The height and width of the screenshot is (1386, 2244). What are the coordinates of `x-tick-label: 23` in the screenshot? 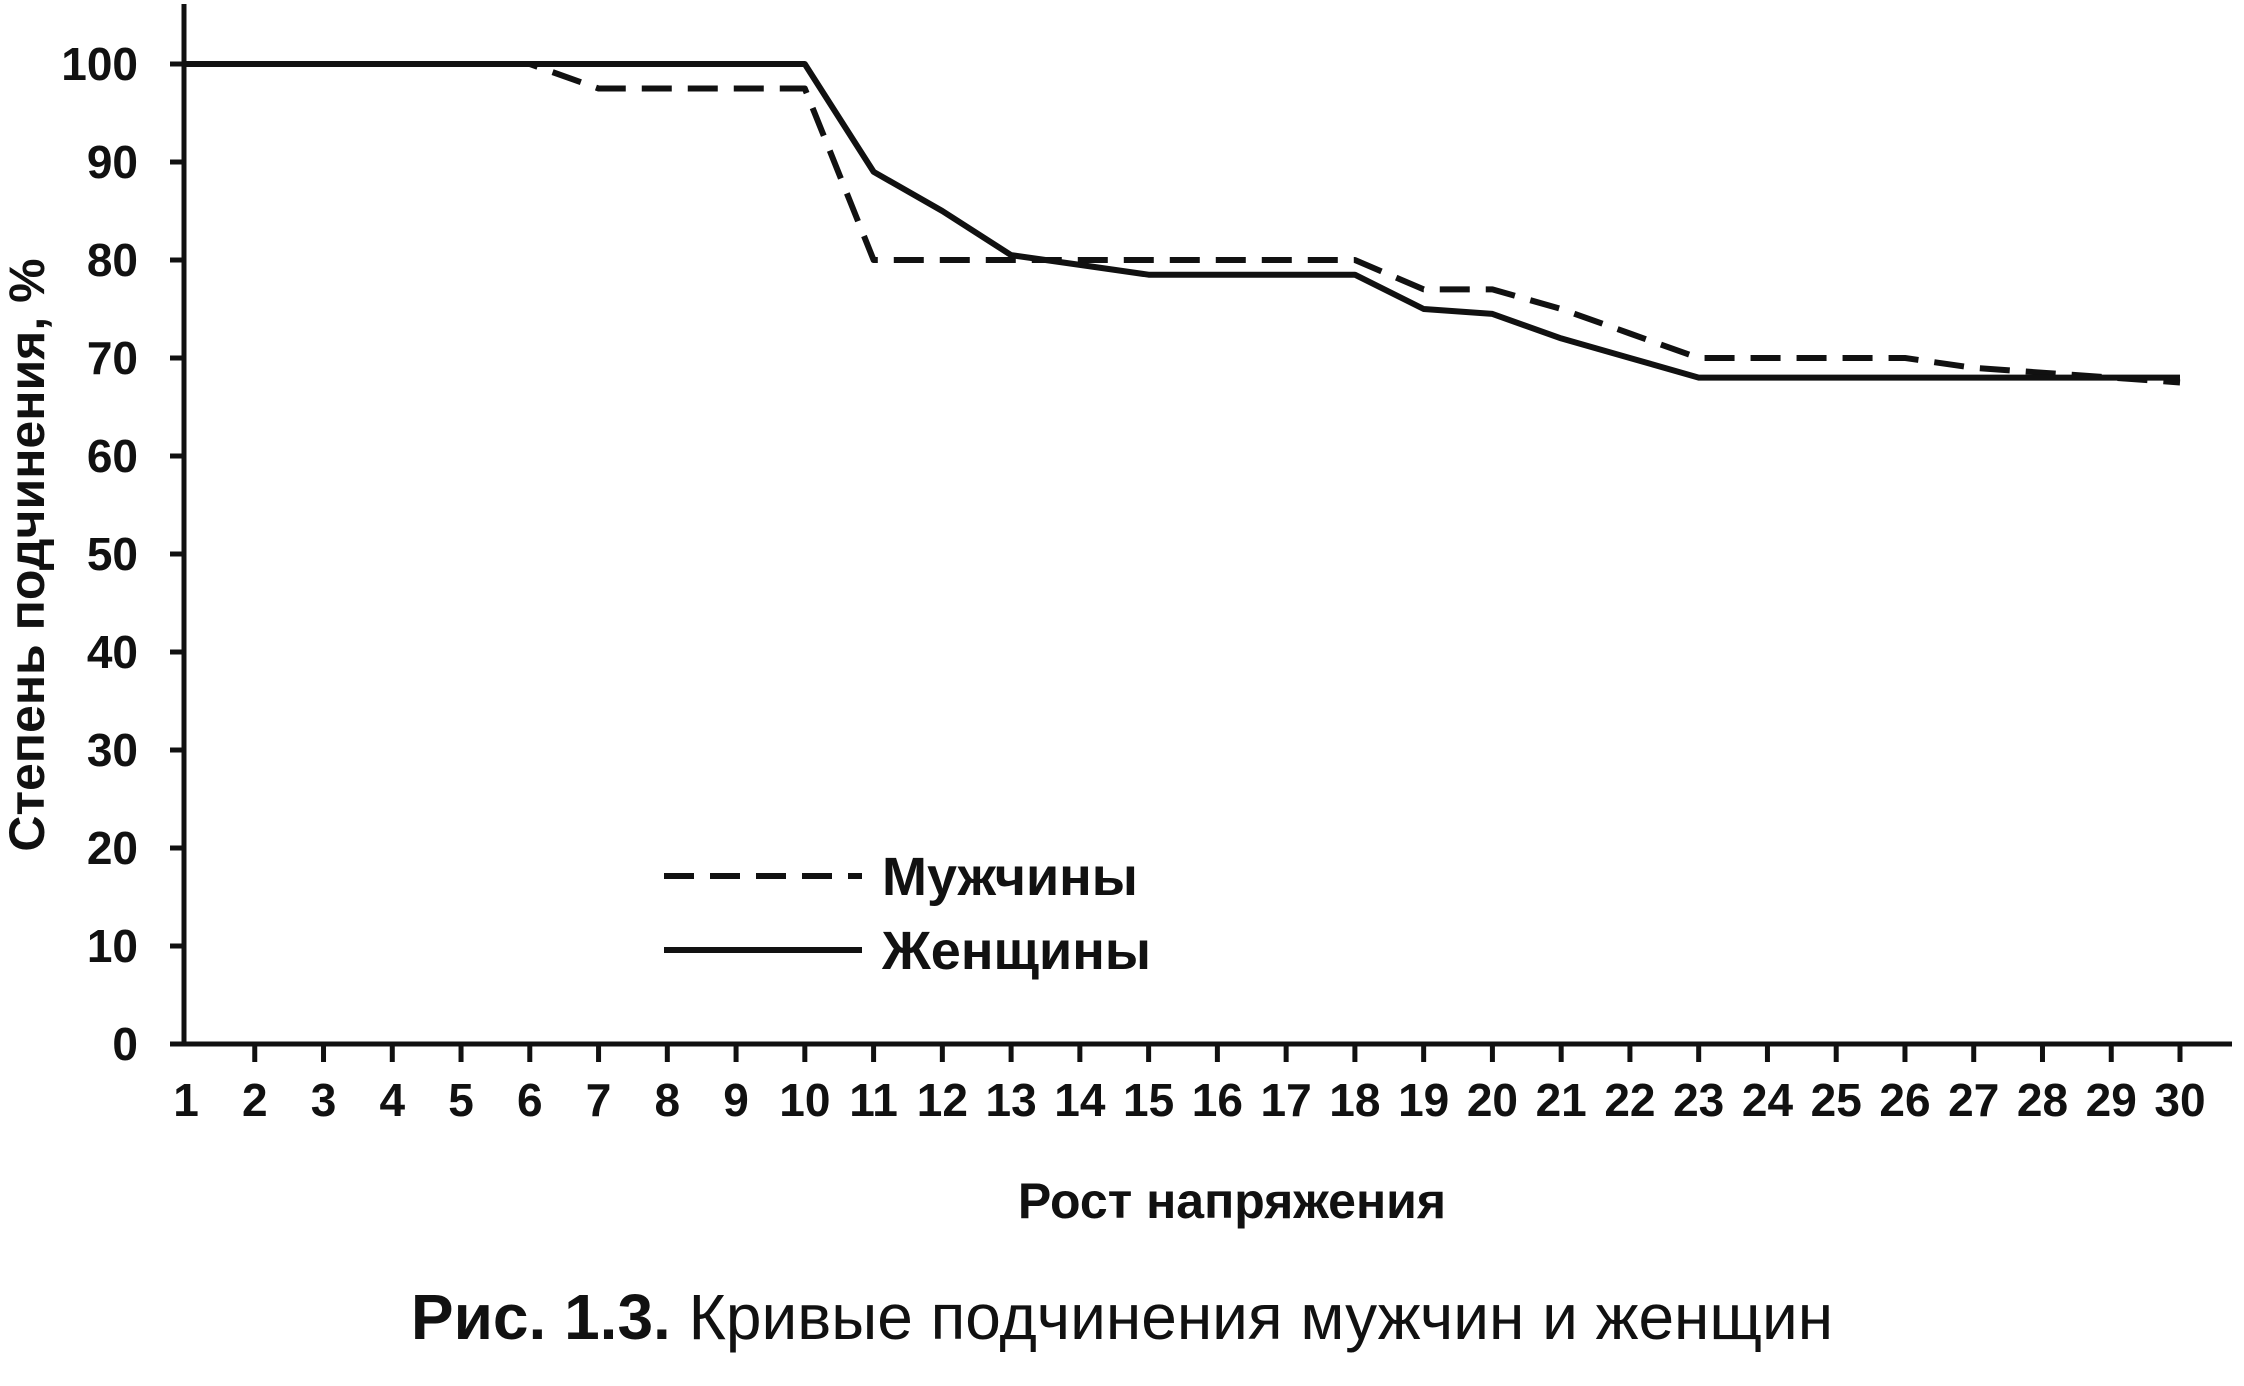 It's located at (1698, 1100).